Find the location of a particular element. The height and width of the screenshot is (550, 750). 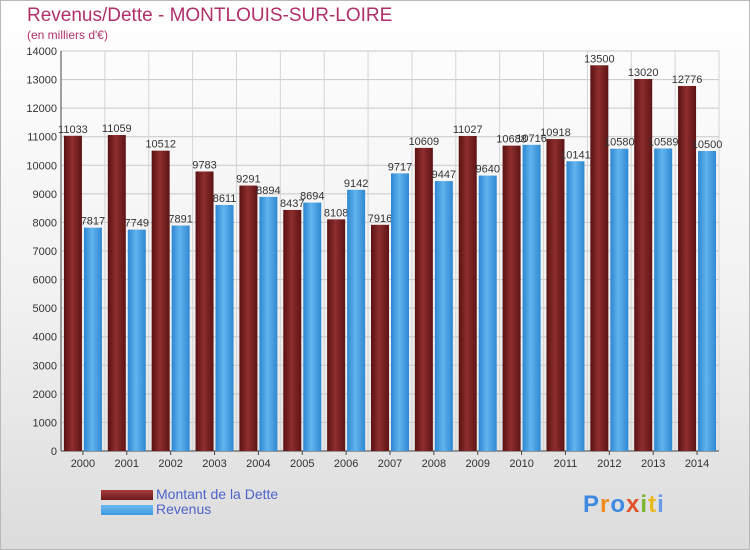

legend-swatch-revenus is located at coordinates (127, 510).